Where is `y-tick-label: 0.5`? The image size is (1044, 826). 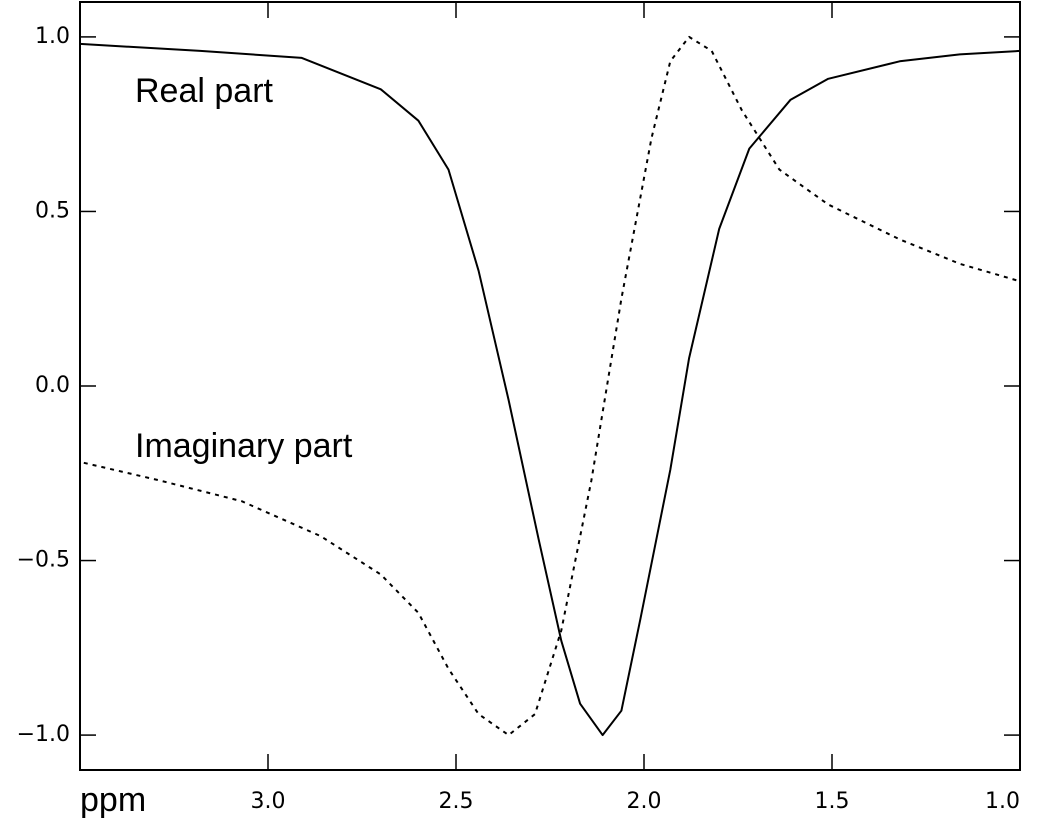 y-tick-label: 0.5 is located at coordinates (52, 210).